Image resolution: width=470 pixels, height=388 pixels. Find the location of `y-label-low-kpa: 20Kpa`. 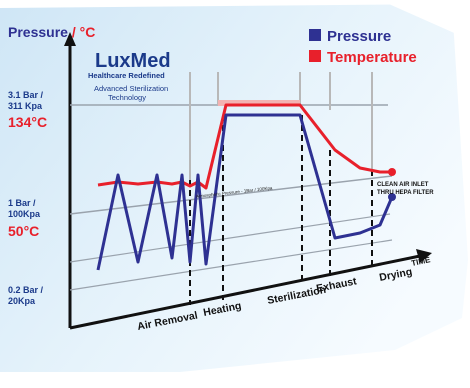

y-label-low-kpa: 20Kpa is located at coordinates (22, 301).